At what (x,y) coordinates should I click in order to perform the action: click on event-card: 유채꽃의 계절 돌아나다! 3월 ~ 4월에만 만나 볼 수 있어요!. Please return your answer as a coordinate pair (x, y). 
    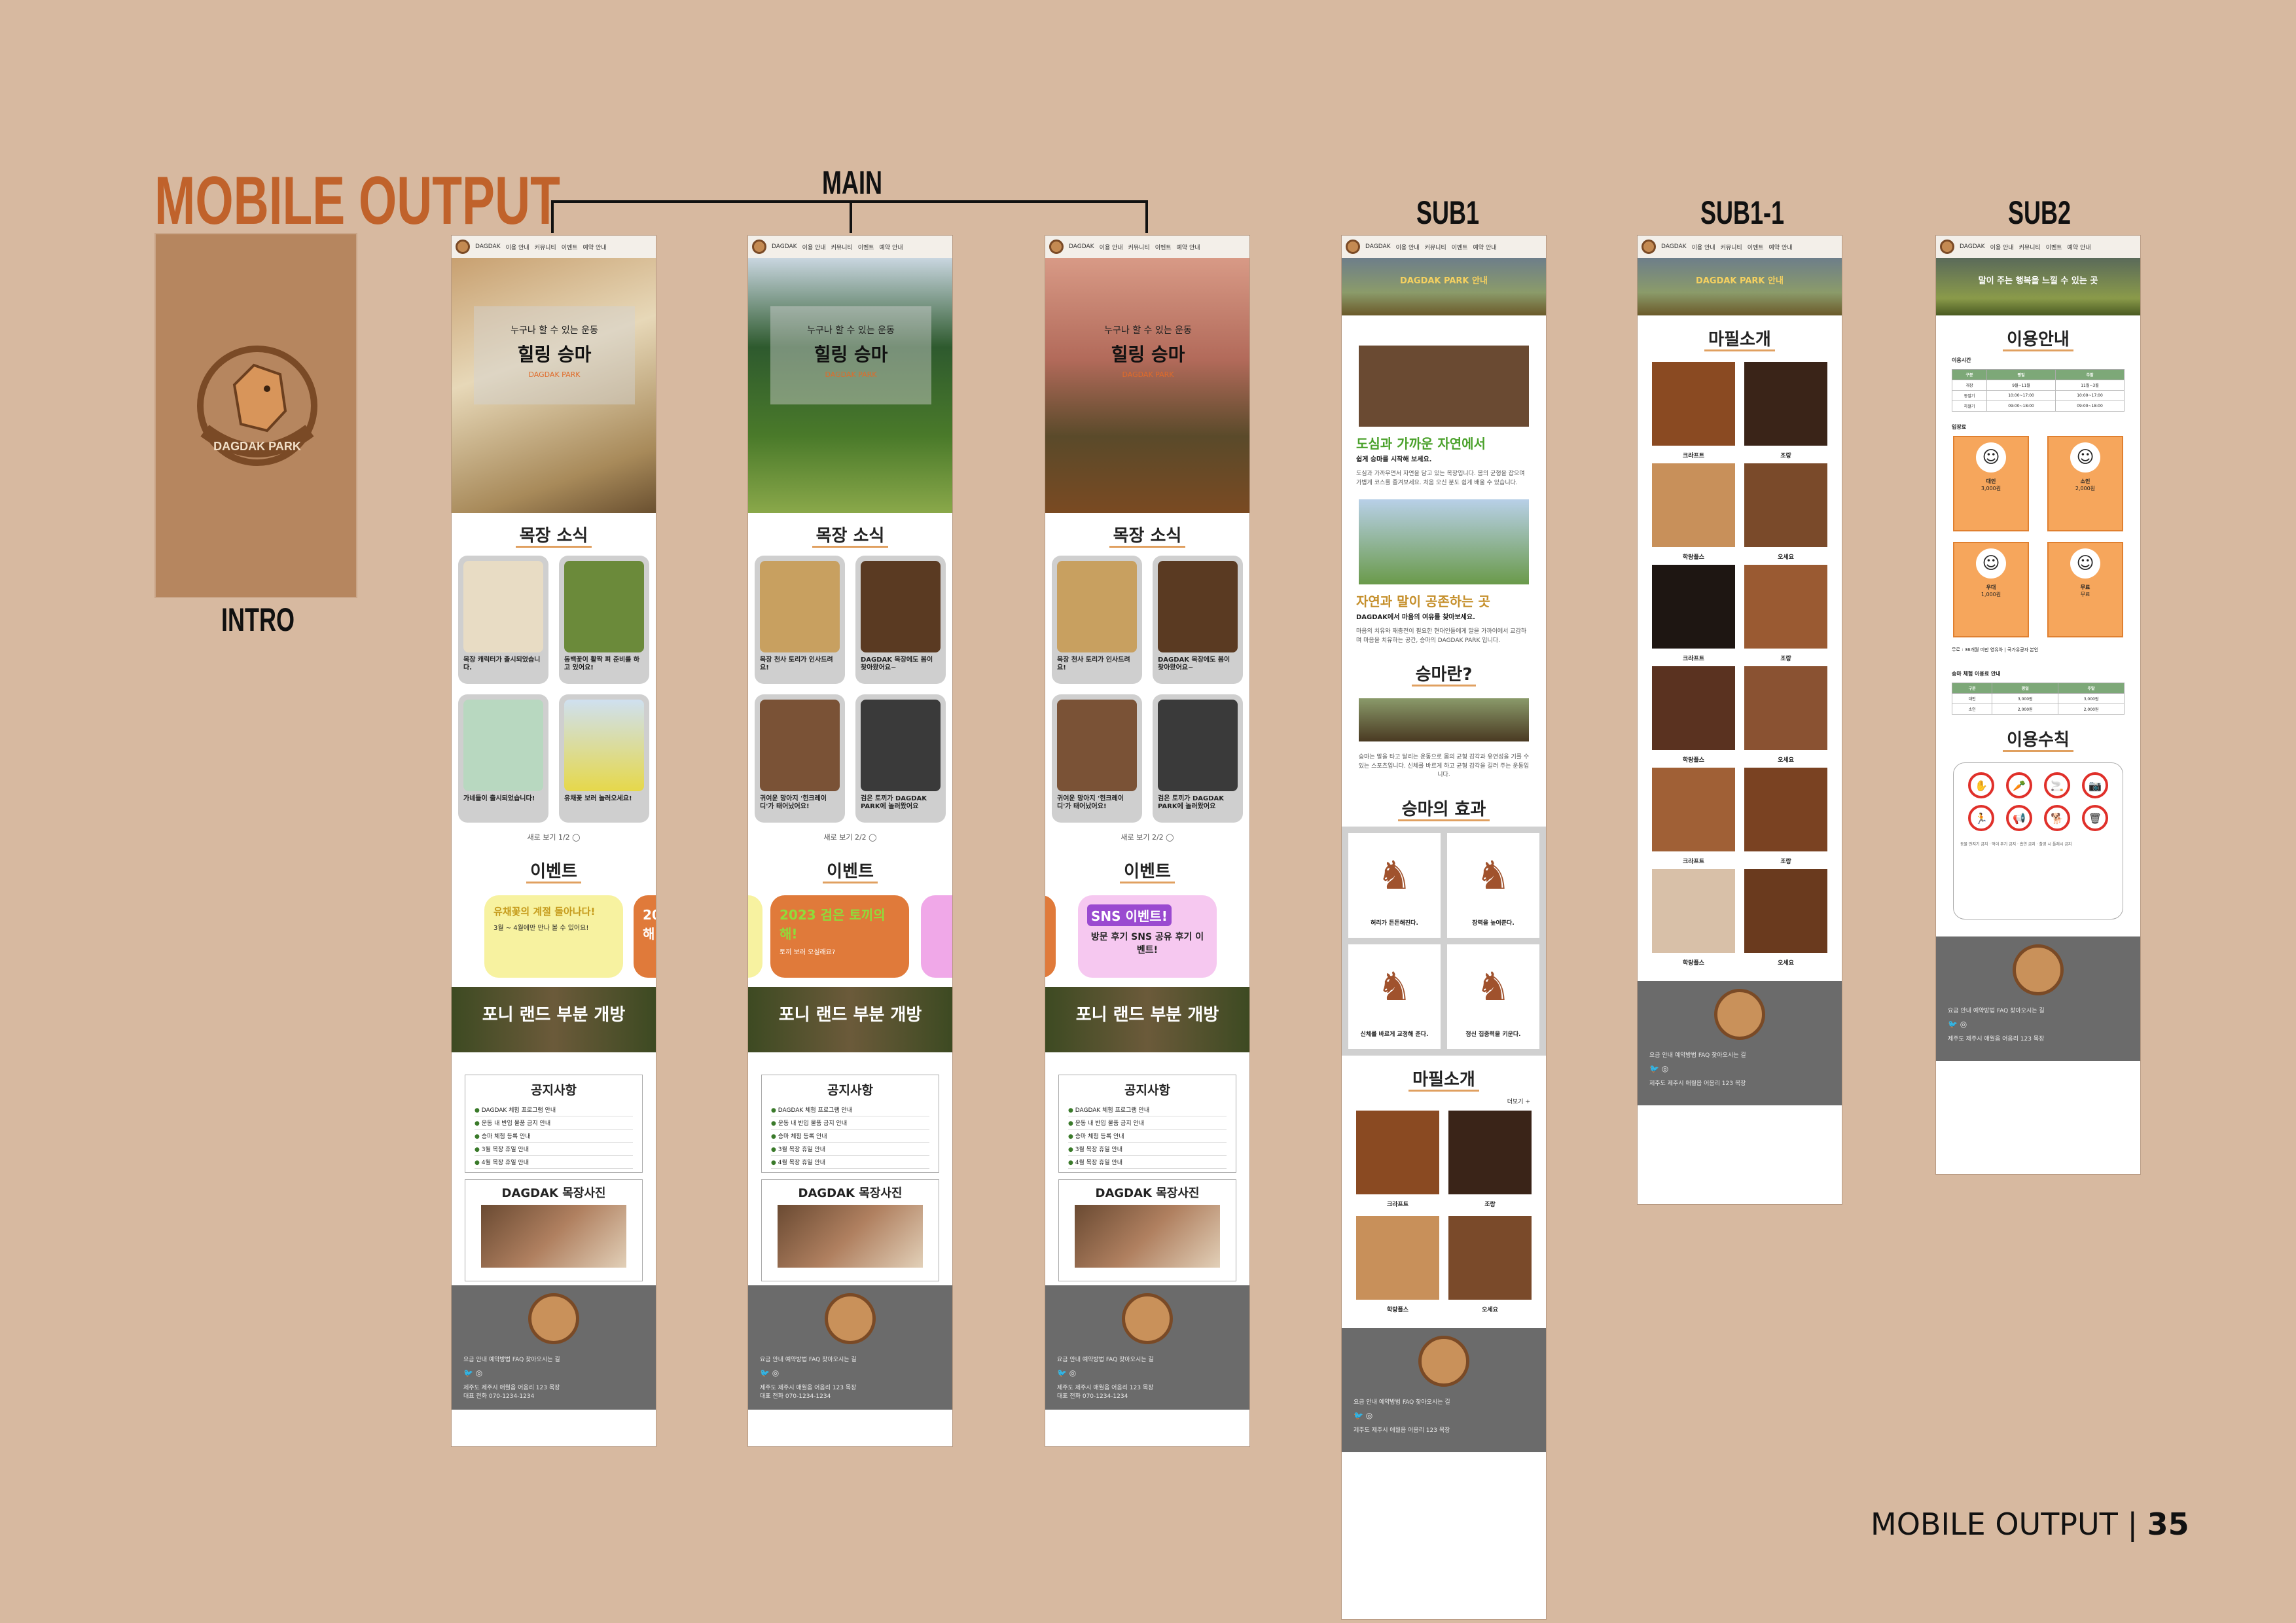
    Looking at the image, I should click on (553, 937).